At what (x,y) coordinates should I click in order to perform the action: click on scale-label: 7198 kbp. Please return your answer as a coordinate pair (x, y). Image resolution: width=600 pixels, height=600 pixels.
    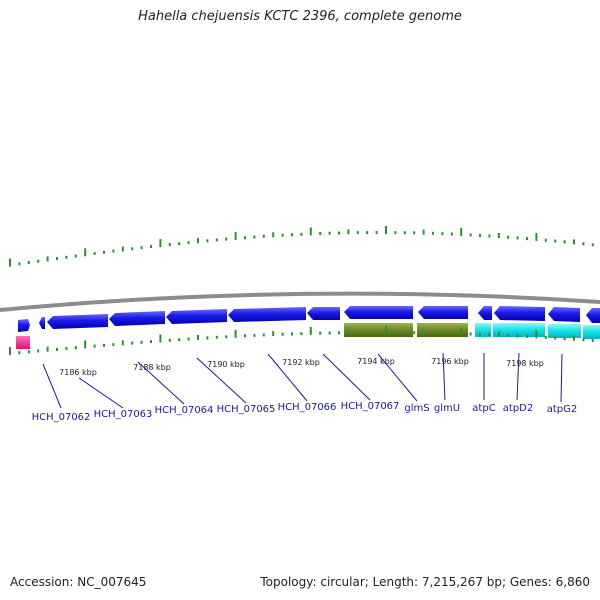
    Looking at the image, I should click on (525, 363).